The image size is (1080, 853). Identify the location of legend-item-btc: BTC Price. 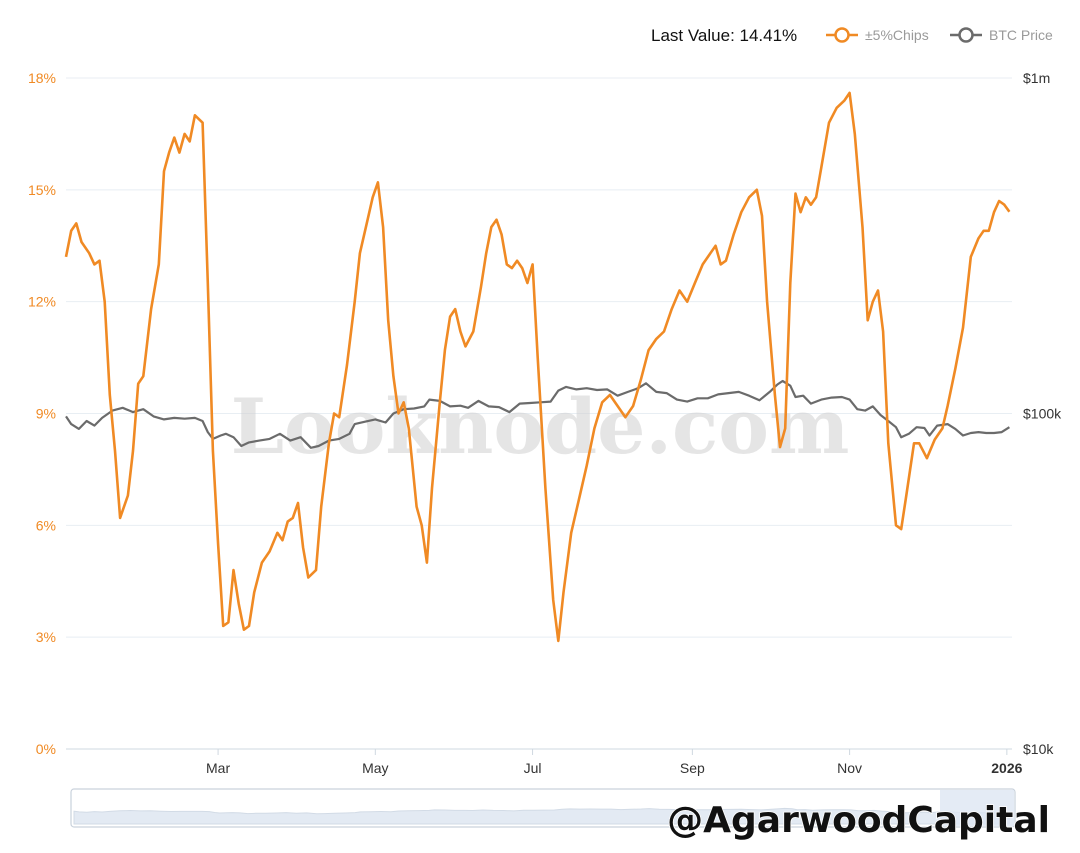
(1001, 35).